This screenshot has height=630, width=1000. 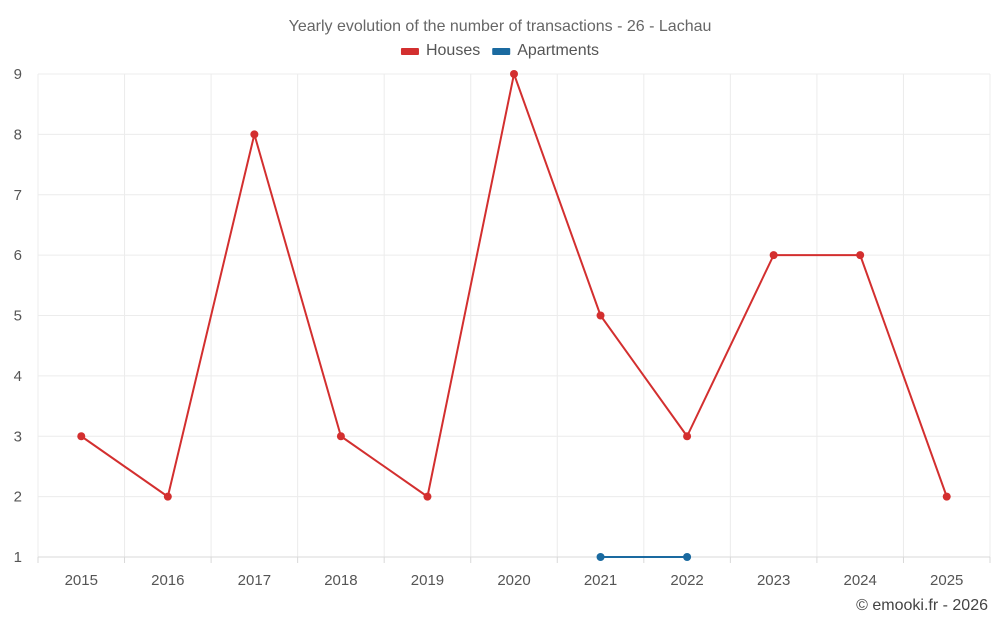 I want to click on y-tick-label: 5, so click(x=18, y=316).